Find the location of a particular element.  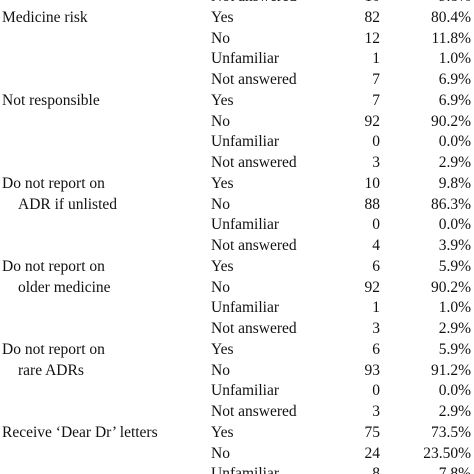

group-label: Not responsible is located at coordinates (51, 100).